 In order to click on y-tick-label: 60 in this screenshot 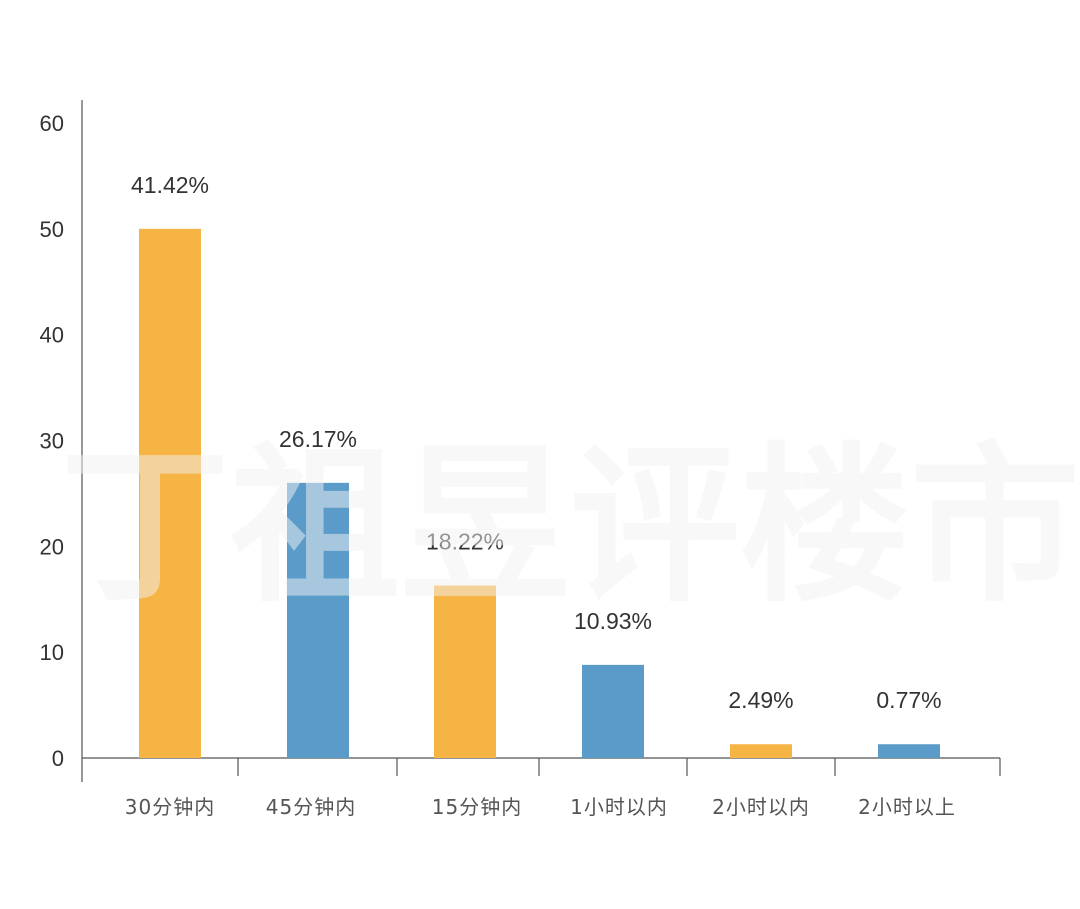, I will do `click(52, 123)`.